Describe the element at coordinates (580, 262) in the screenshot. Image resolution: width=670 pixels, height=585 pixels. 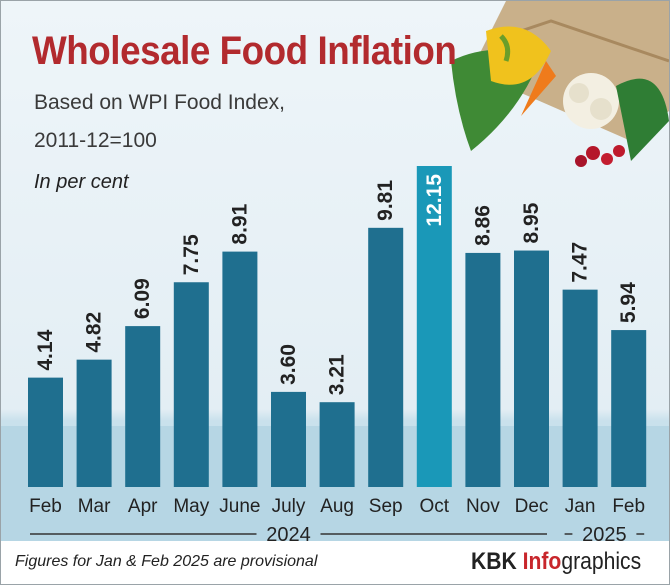
I see `data-label: 7.47` at that location.